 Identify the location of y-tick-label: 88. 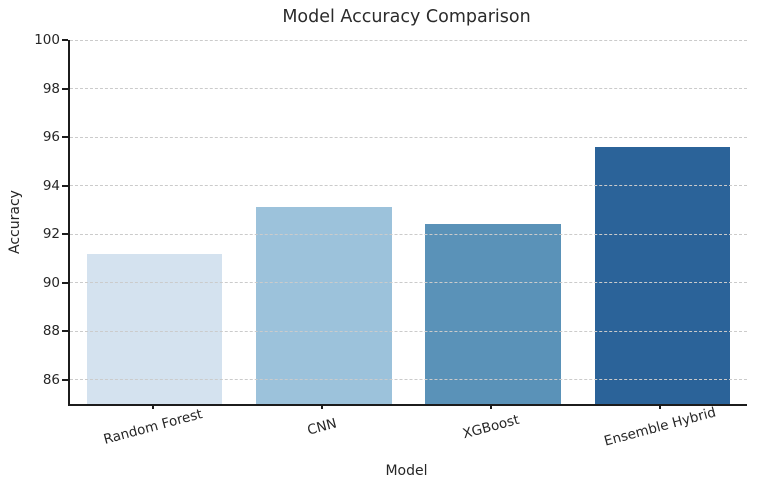
(51, 331).